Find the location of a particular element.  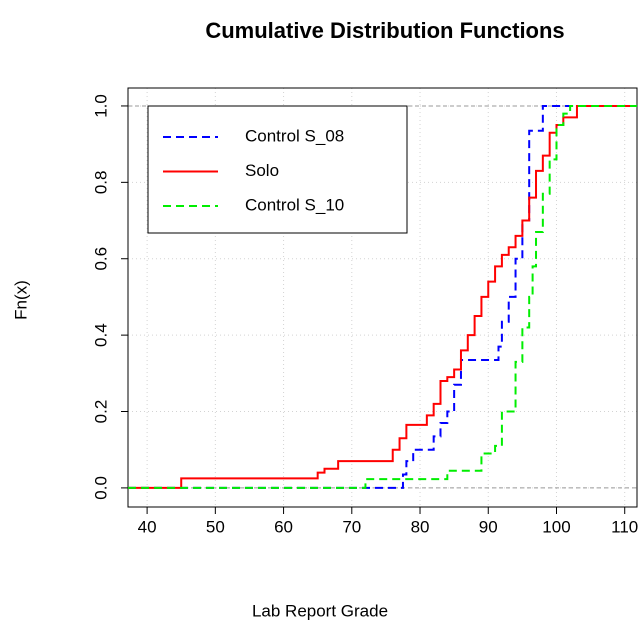

legend-label: Control S_10 is located at coordinates (294, 204).